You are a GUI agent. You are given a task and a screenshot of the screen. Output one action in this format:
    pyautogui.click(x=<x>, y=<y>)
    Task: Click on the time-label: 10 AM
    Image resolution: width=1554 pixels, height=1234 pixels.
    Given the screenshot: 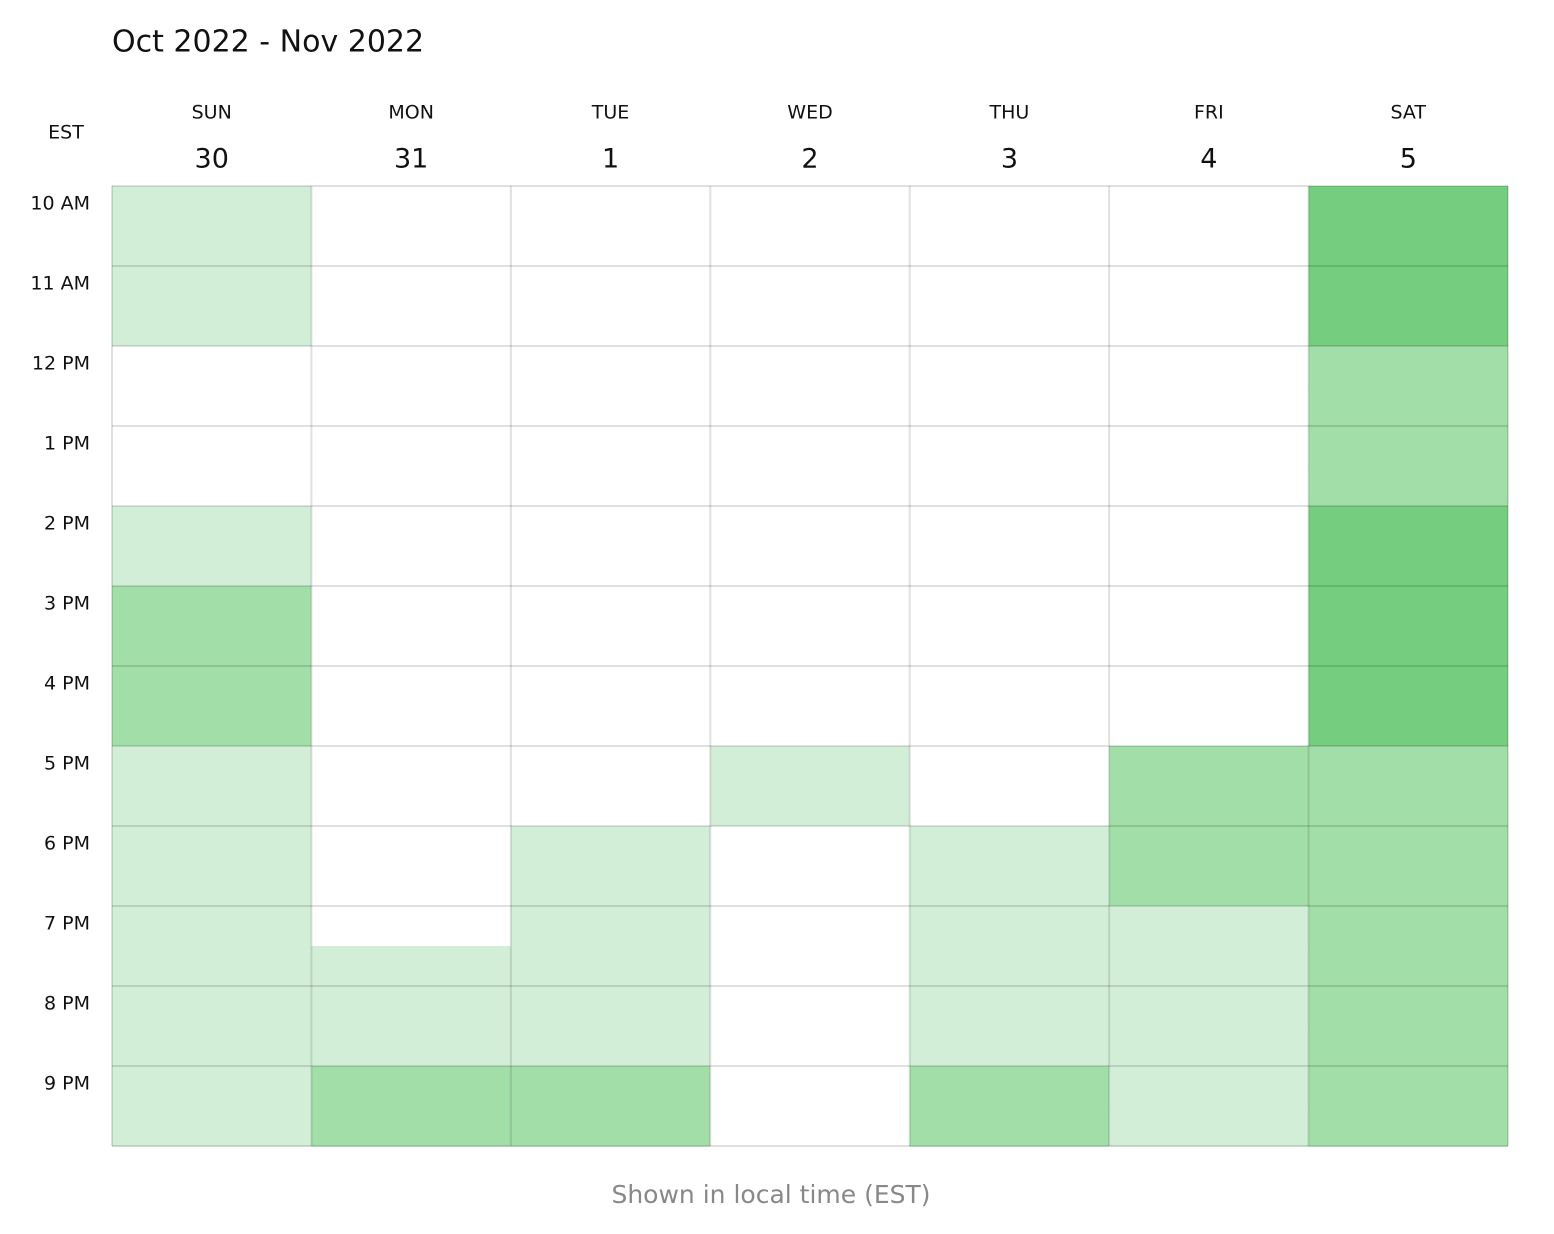 What is the action you would take?
    pyautogui.click(x=60, y=204)
    